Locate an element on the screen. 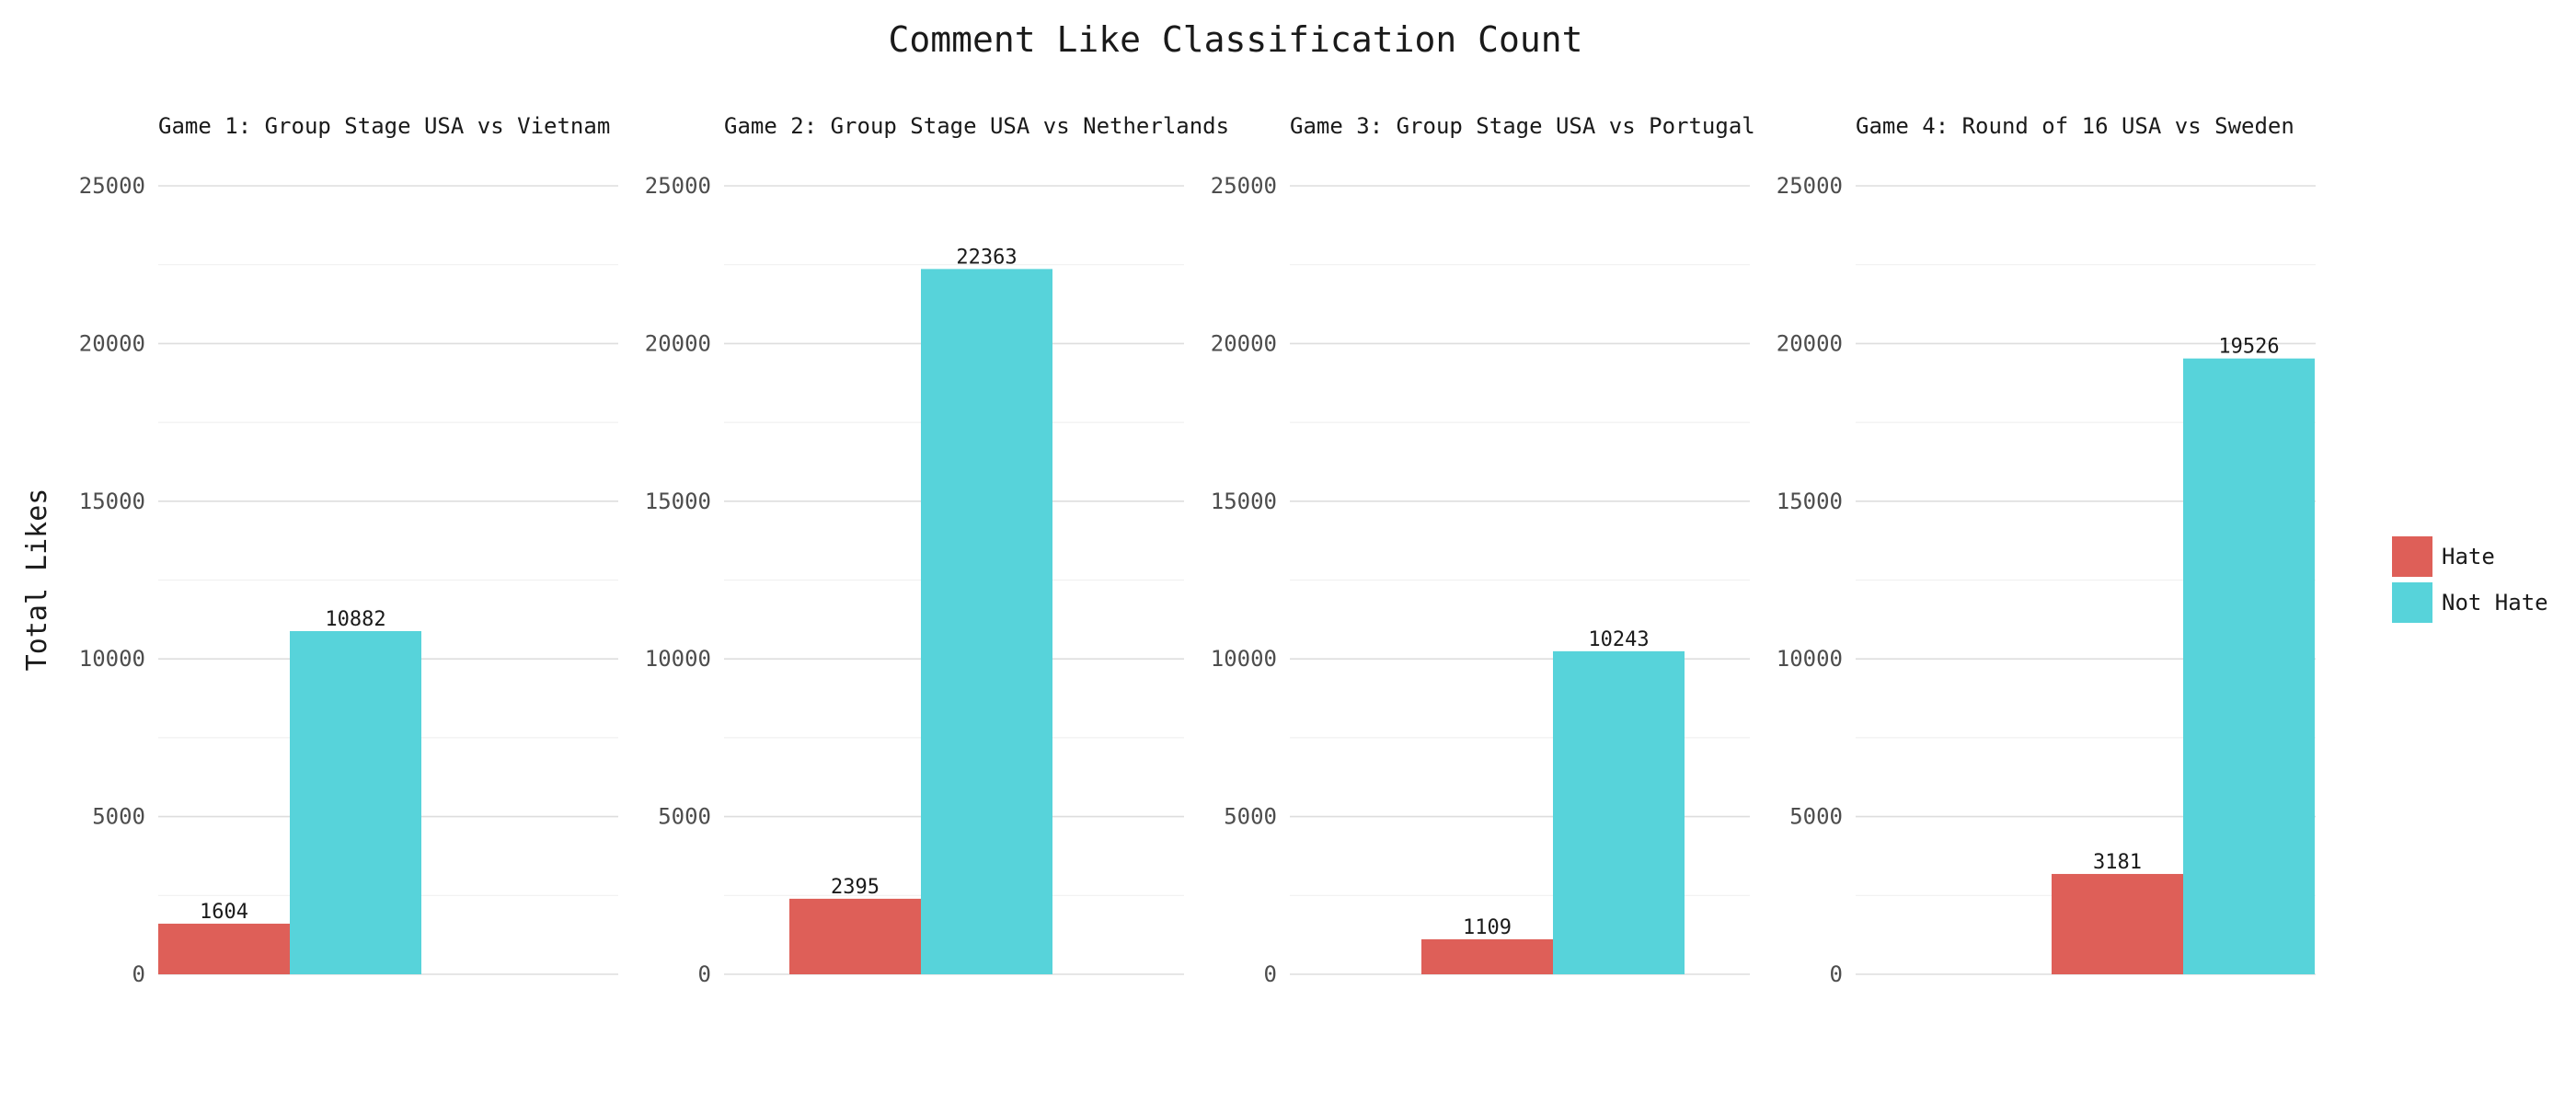  panel-title: Game 2: Group Stage USA vs Netherlands is located at coordinates (976, 126).